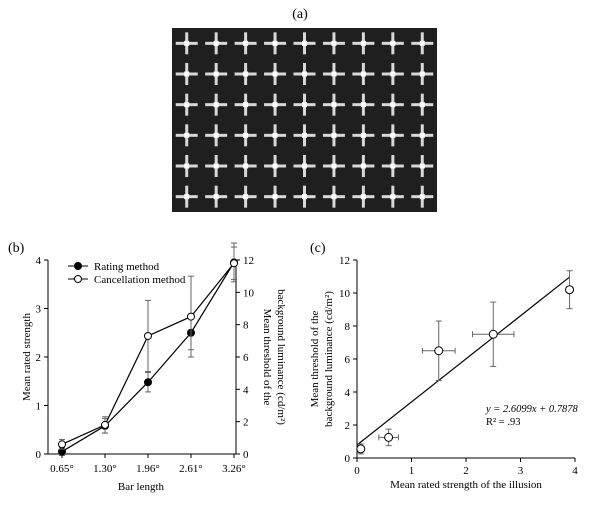 This screenshot has width=600, height=512. I want to click on left-y-axis-title: Mean rated strength, so click(27, 357).